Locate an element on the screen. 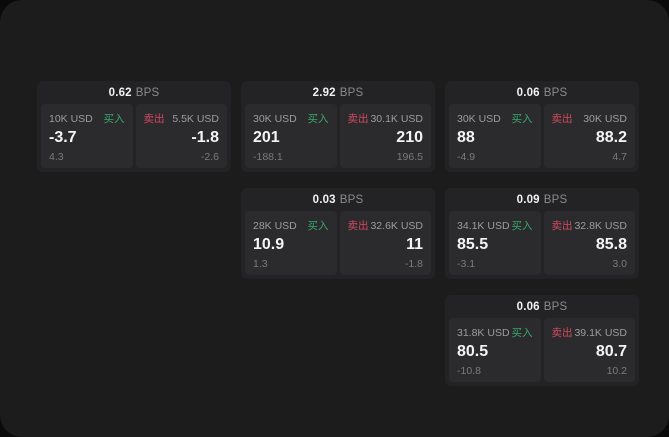 The height and width of the screenshot is (437, 669). buy-price: 201 is located at coordinates (266, 137).